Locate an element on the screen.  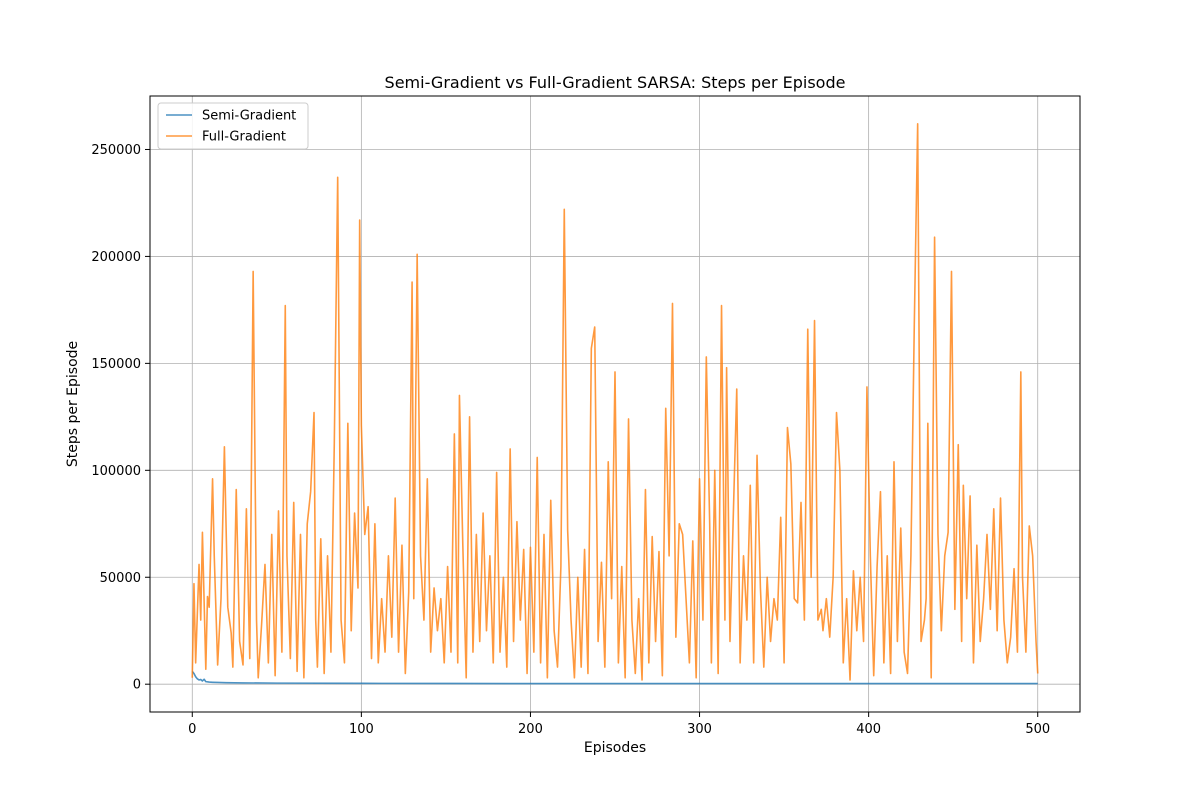
semi-gradient-series-line is located at coordinates (614, 677).